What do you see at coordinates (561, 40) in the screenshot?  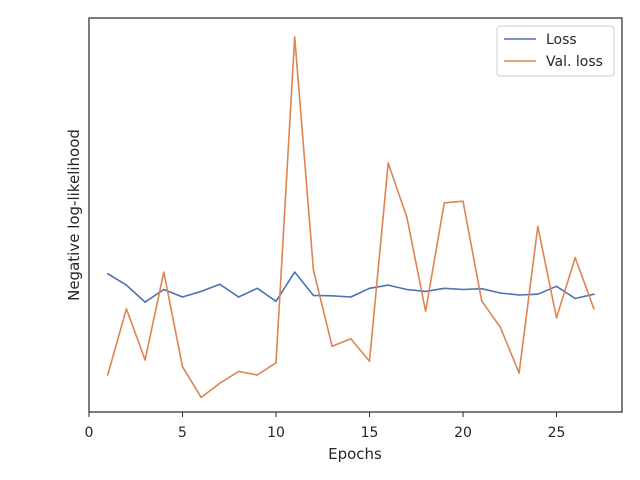 I see `legend-label-loss: Loss` at bounding box center [561, 40].